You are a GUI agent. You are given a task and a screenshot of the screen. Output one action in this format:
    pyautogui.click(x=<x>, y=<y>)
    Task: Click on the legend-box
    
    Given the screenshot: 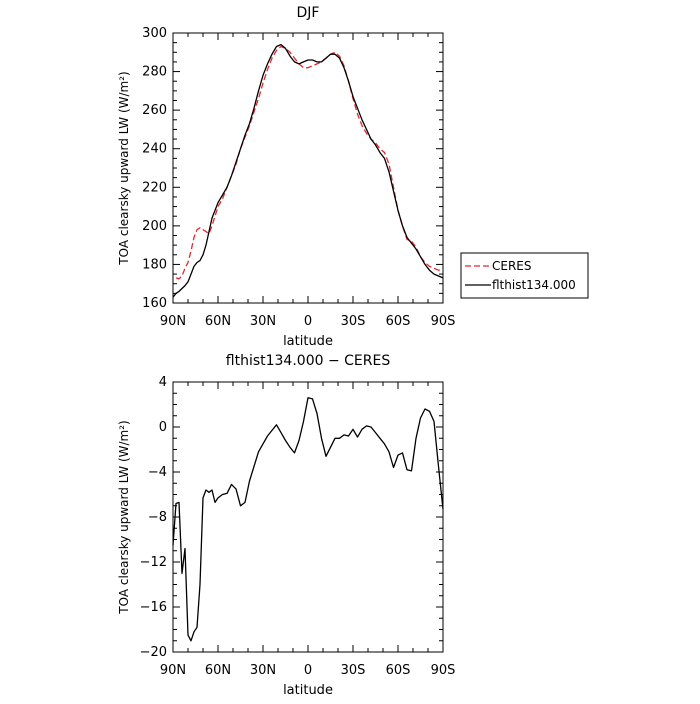 What is the action you would take?
    pyautogui.click(x=524, y=275)
    